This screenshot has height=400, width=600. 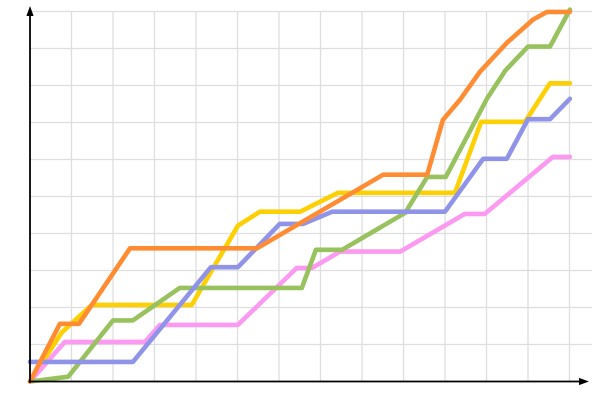 I want to click on y-axis-arrowhead, so click(x=30, y=11).